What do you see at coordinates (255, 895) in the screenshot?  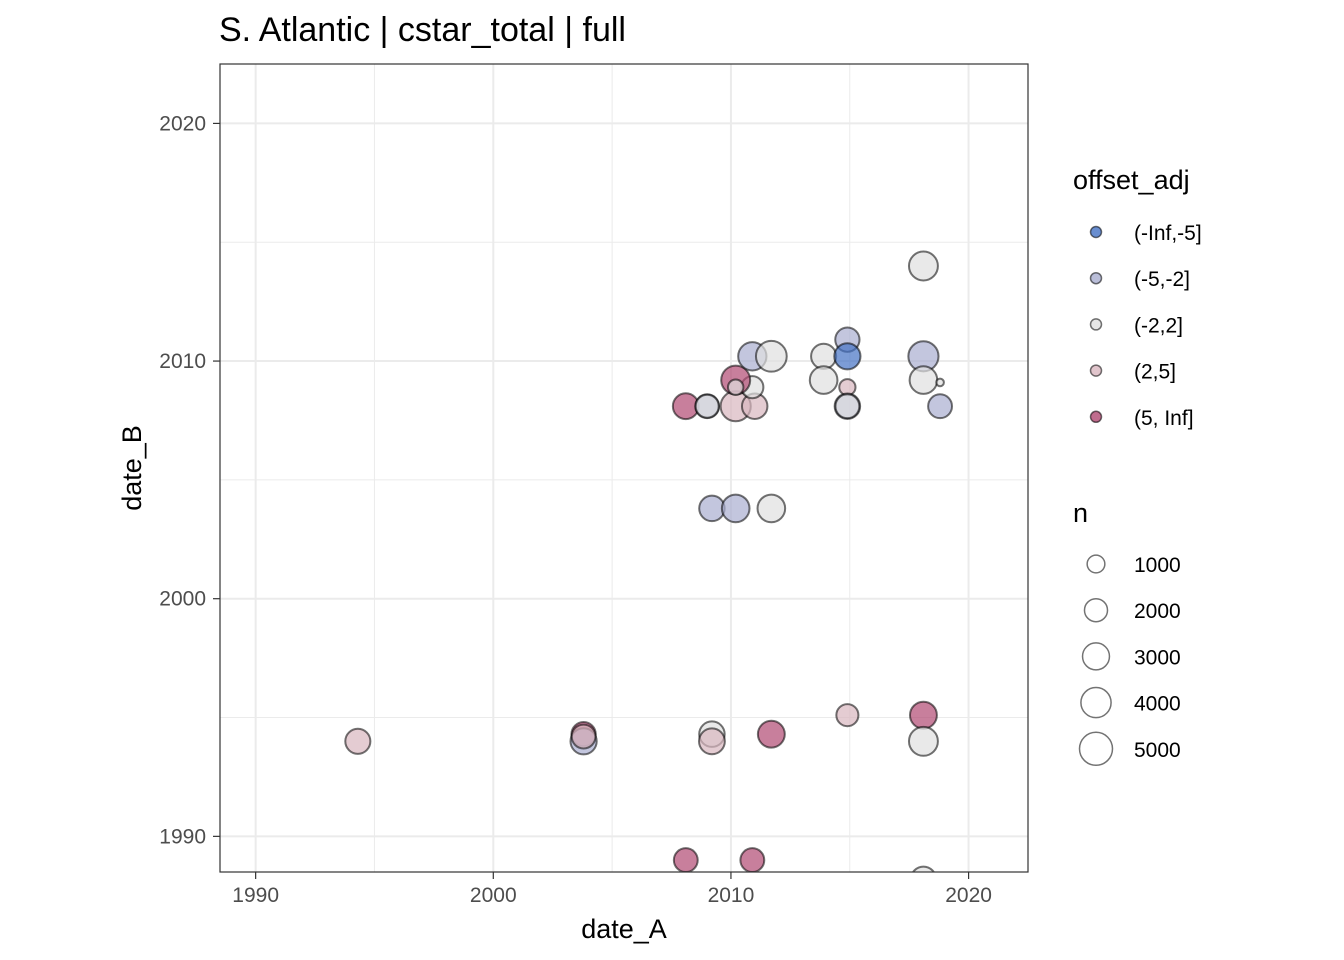 I see `x-tick-label: 1990` at bounding box center [255, 895].